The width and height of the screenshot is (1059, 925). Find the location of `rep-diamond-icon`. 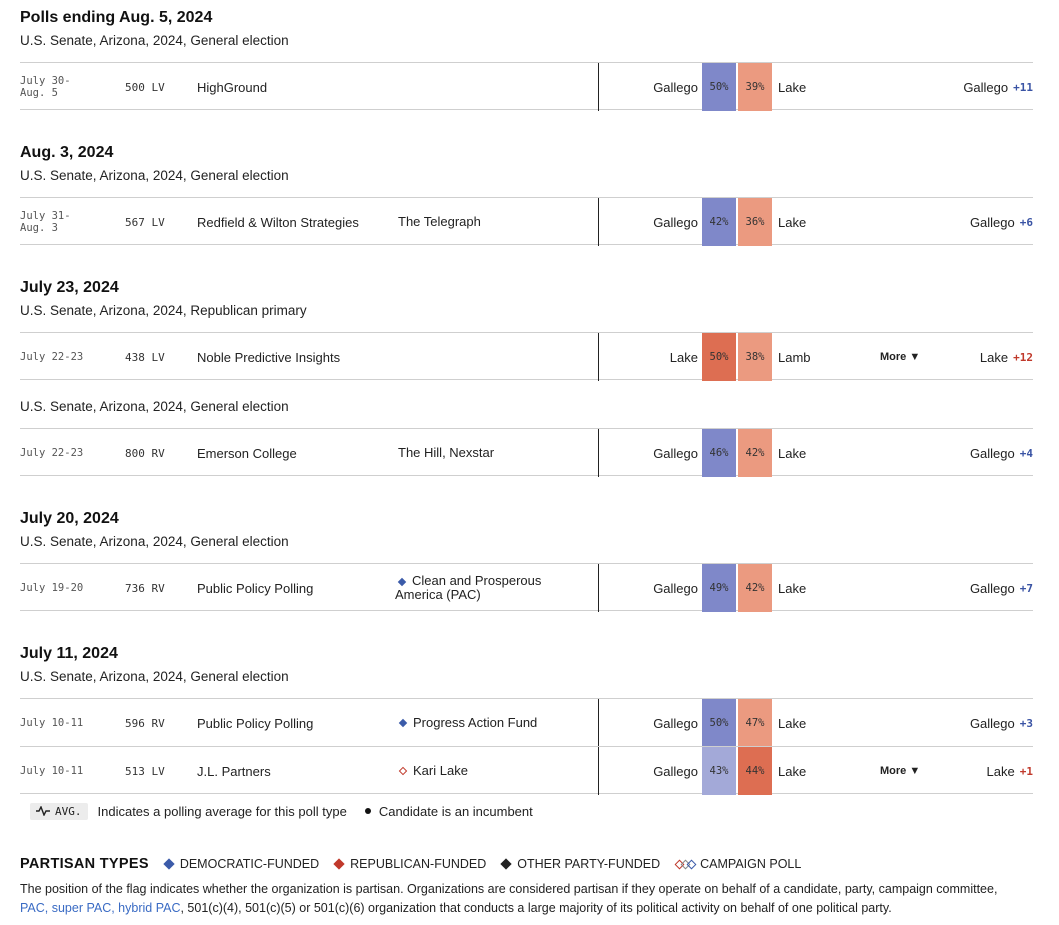

rep-diamond-icon is located at coordinates (339, 864).